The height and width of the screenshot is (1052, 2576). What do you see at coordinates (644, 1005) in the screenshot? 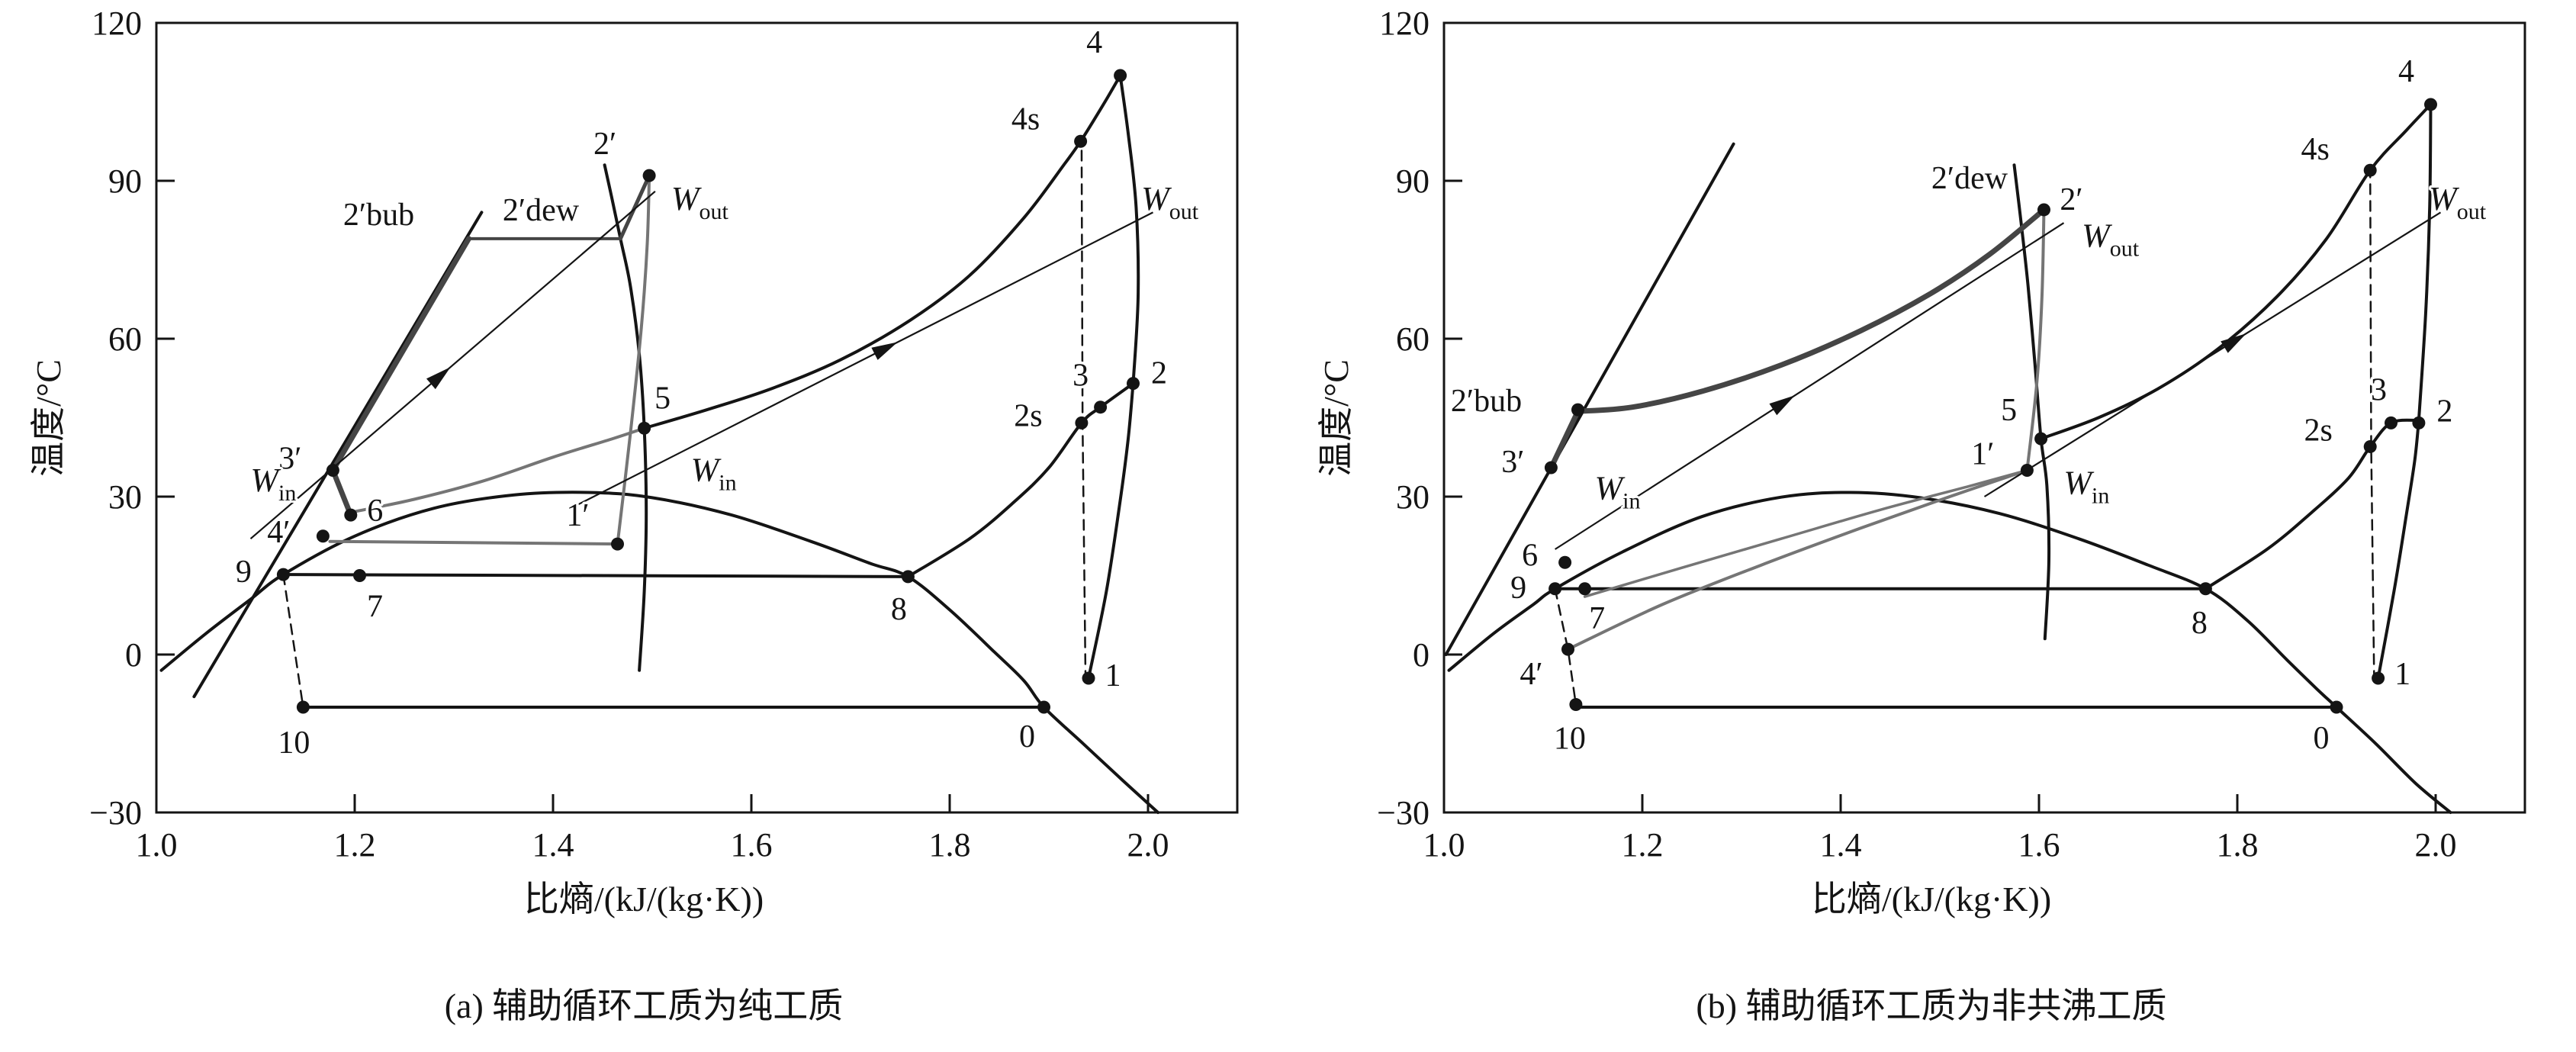
I see `chart-caption: (a) 辅助循环工质为纯工质` at bounding box center [644, 1005].